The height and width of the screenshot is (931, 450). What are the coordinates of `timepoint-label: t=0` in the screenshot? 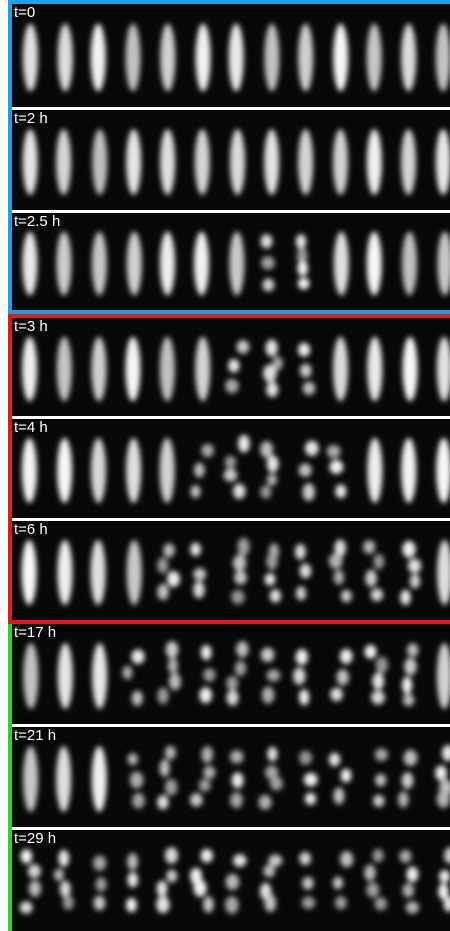 It's located at (25, 12).